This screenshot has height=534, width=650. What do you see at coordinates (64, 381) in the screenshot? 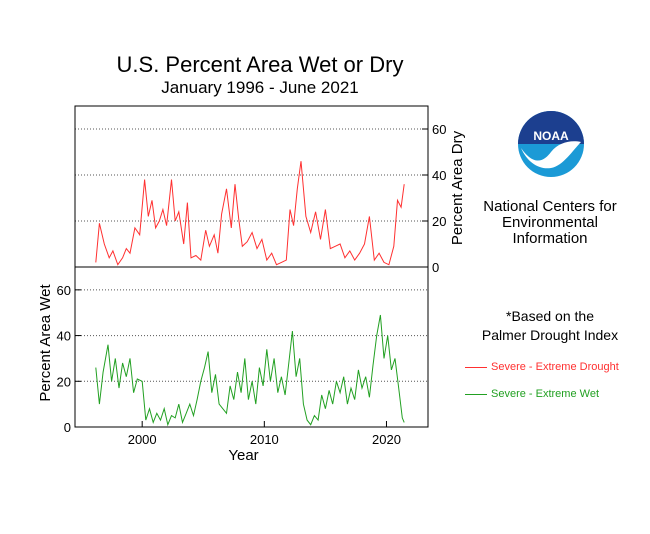
I see `wet-ytick-label: 20` at bounding box center [64, 381].